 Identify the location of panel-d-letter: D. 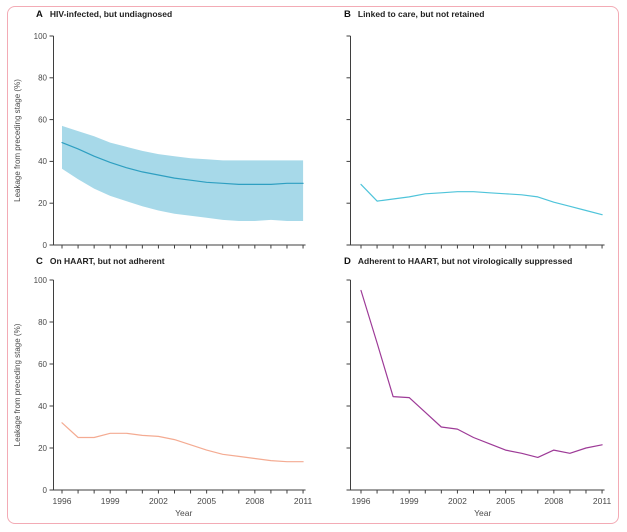
(347, 261).